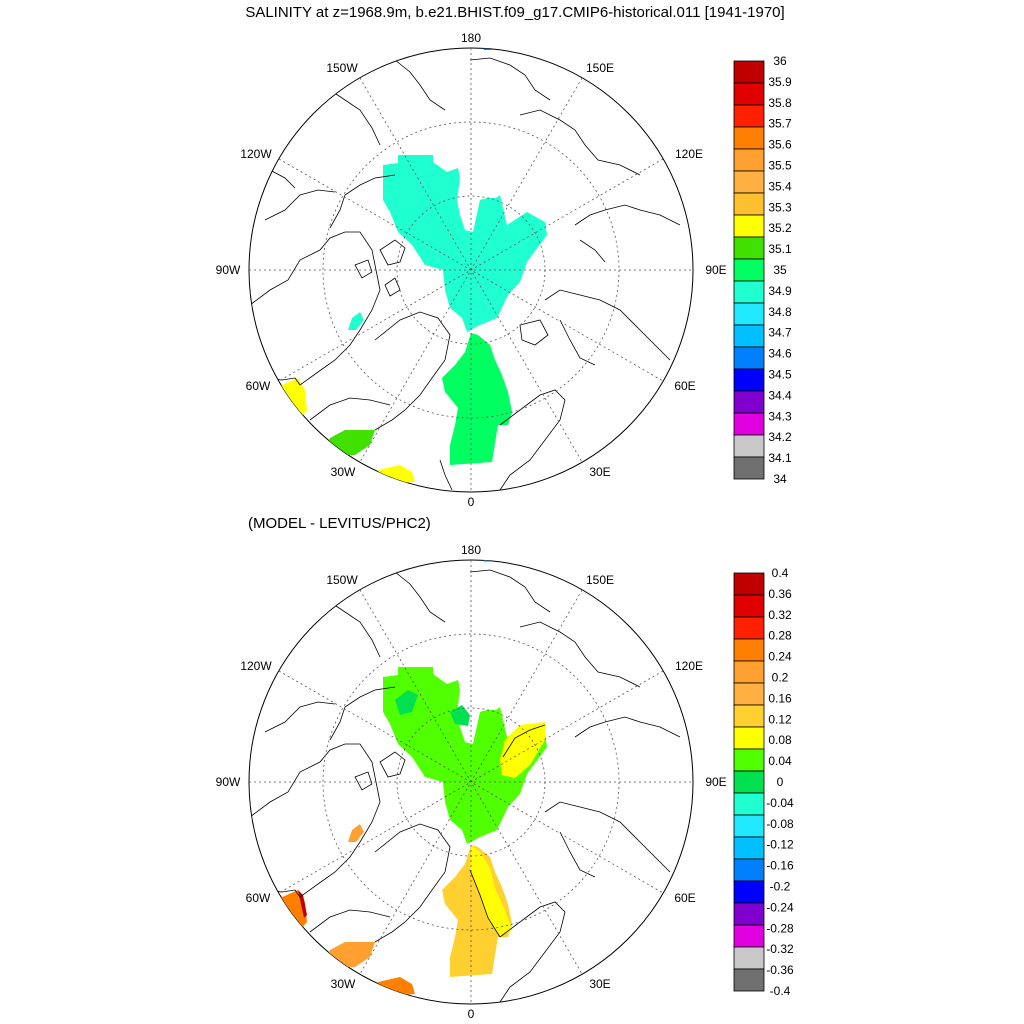 This screenshot has height=1024, width=1024. Describe the element at coordinates (465, 243) in the screenshot. I see `panel-1-region-eurasian-basin` at that location.